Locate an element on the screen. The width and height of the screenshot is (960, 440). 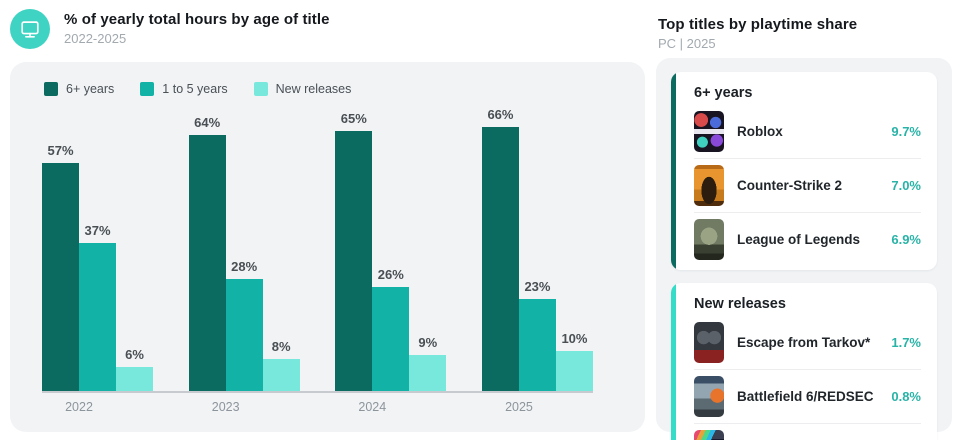
bar: 64% is located at coordinates (207, 253).